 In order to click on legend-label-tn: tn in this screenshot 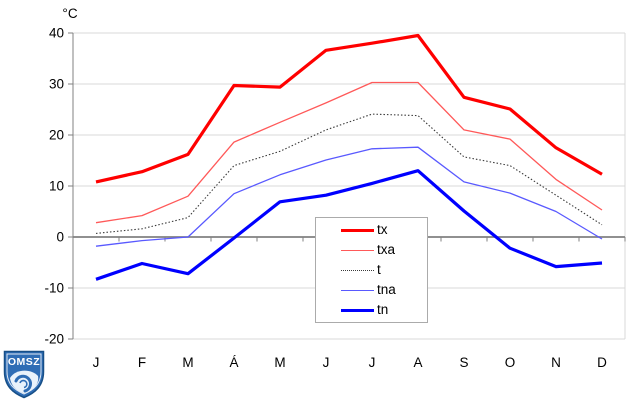, I will do `click(383, 310)`.